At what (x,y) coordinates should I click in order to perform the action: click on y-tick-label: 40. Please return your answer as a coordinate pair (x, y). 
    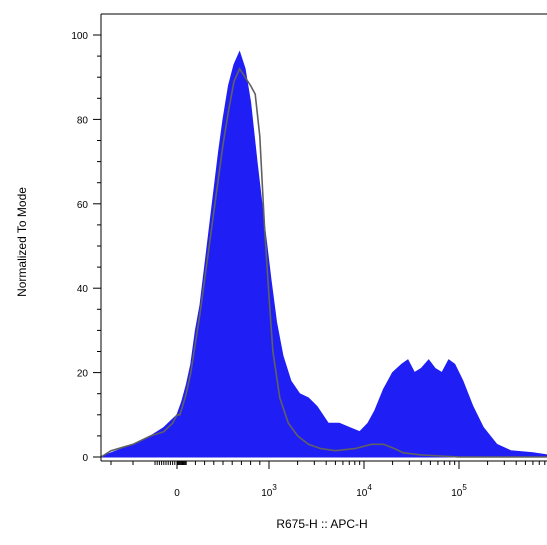
    Looking at the image, I should click on (83, 289).